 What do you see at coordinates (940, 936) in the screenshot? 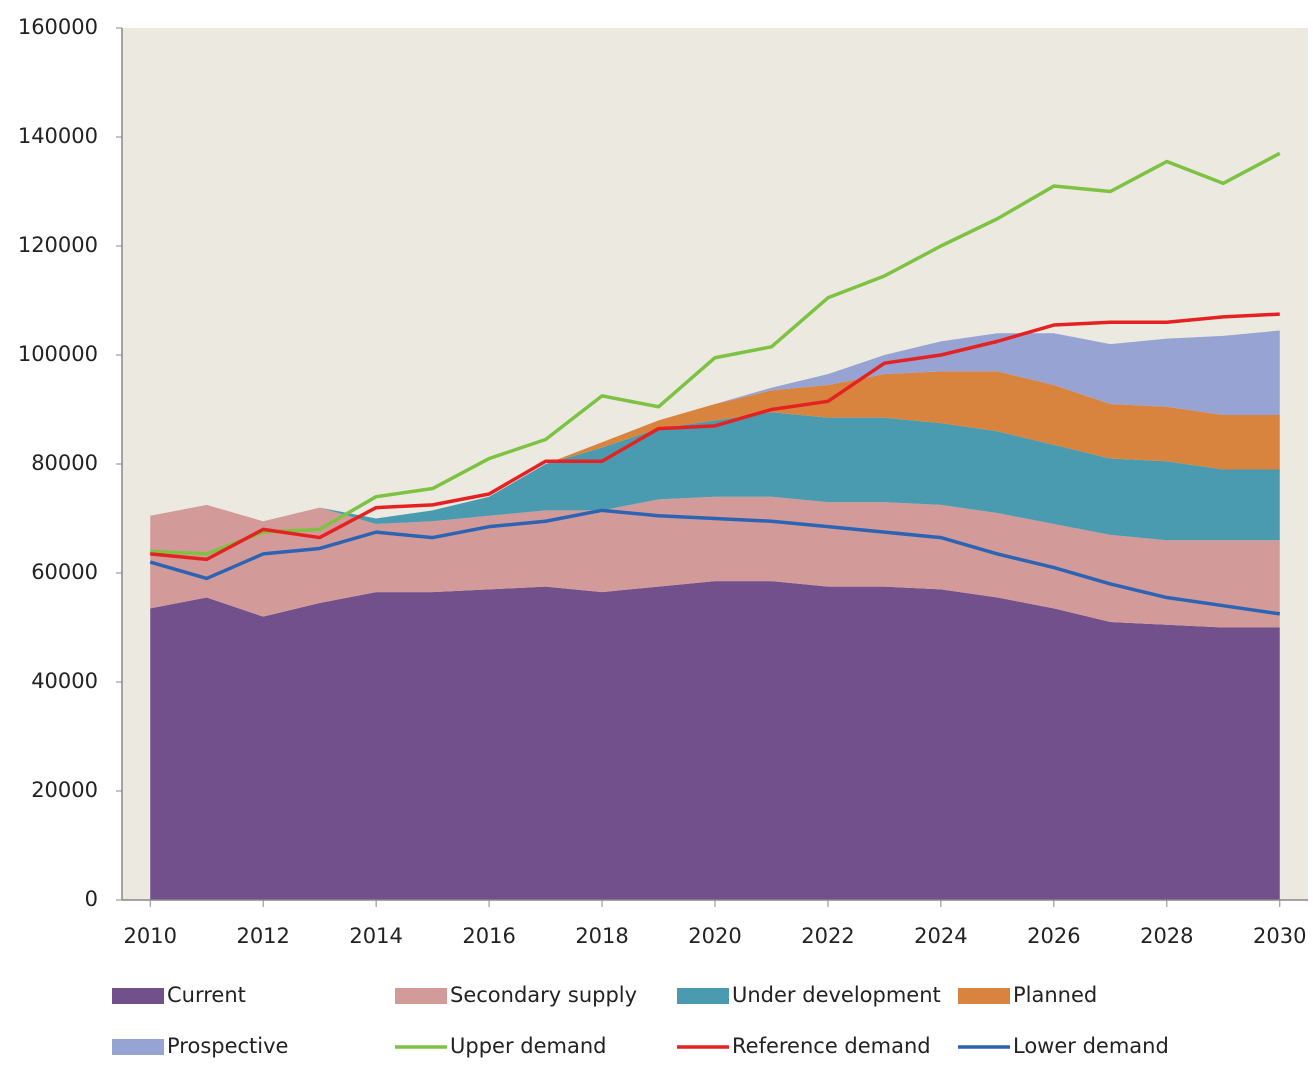
I see `x-tick-label: 2024` at bounding box center [940, 936].